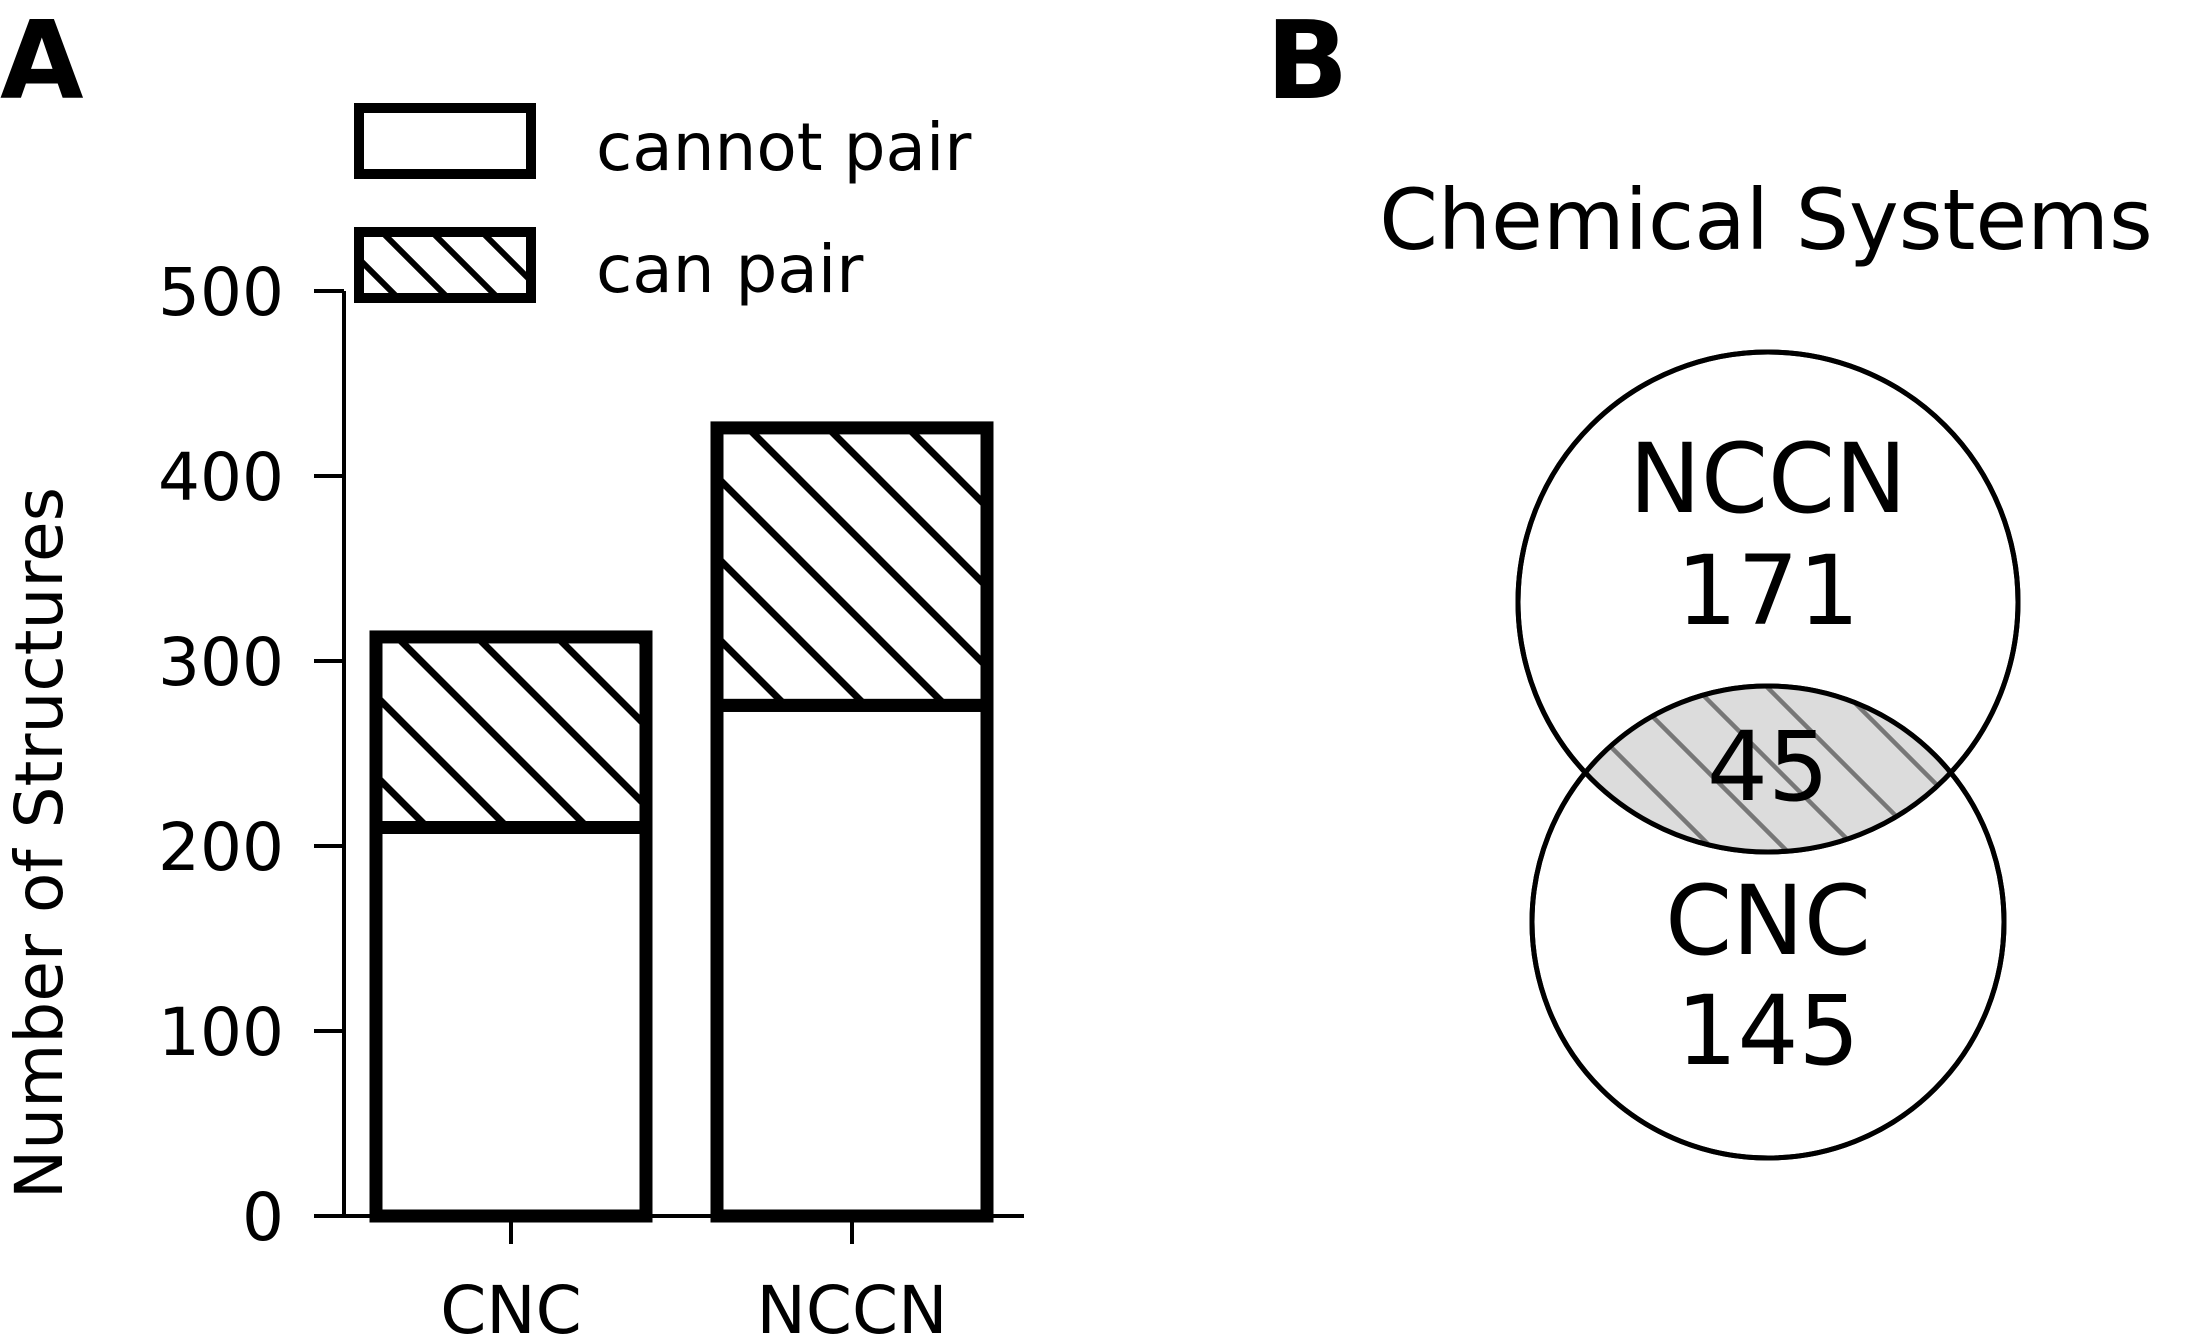 This screenshot has height=1340, width=2188. Describe the element at coordinates (511, 1306) in the screenshot. I see `x-tick-label-cnc: CNC` at that location.